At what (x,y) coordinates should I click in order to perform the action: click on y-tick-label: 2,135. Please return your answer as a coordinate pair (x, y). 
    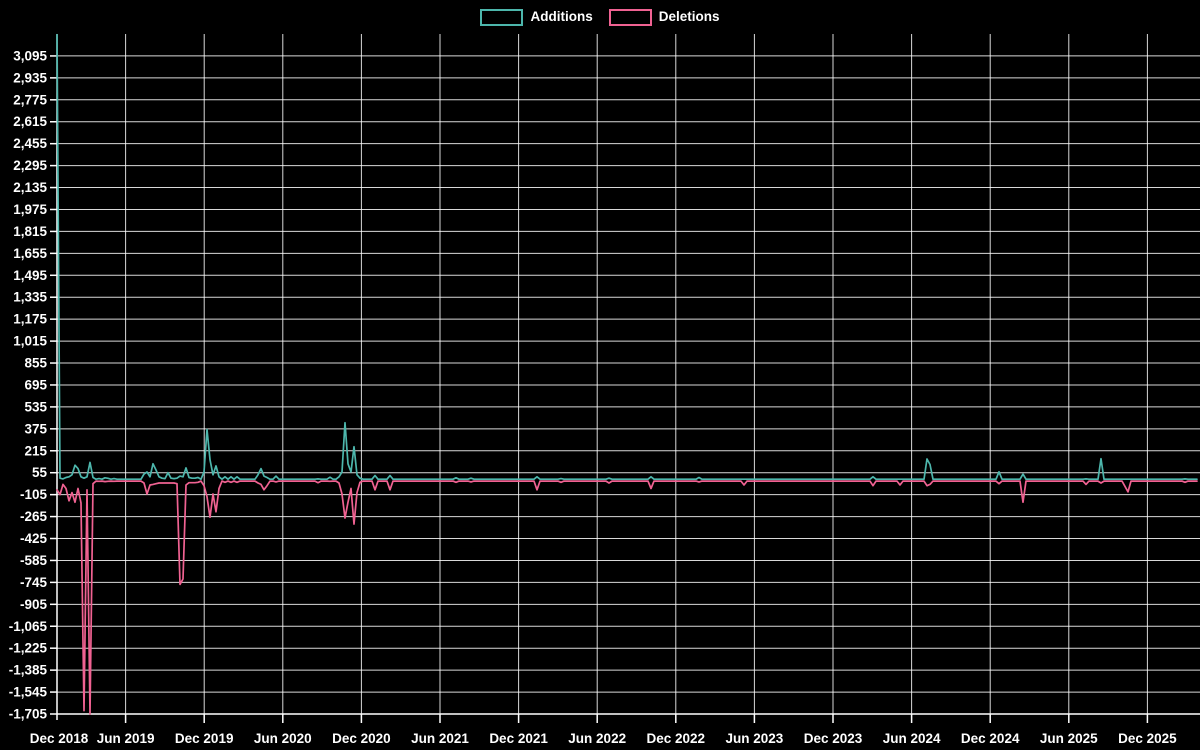
    Looking at the image, I should click on (30, 187).